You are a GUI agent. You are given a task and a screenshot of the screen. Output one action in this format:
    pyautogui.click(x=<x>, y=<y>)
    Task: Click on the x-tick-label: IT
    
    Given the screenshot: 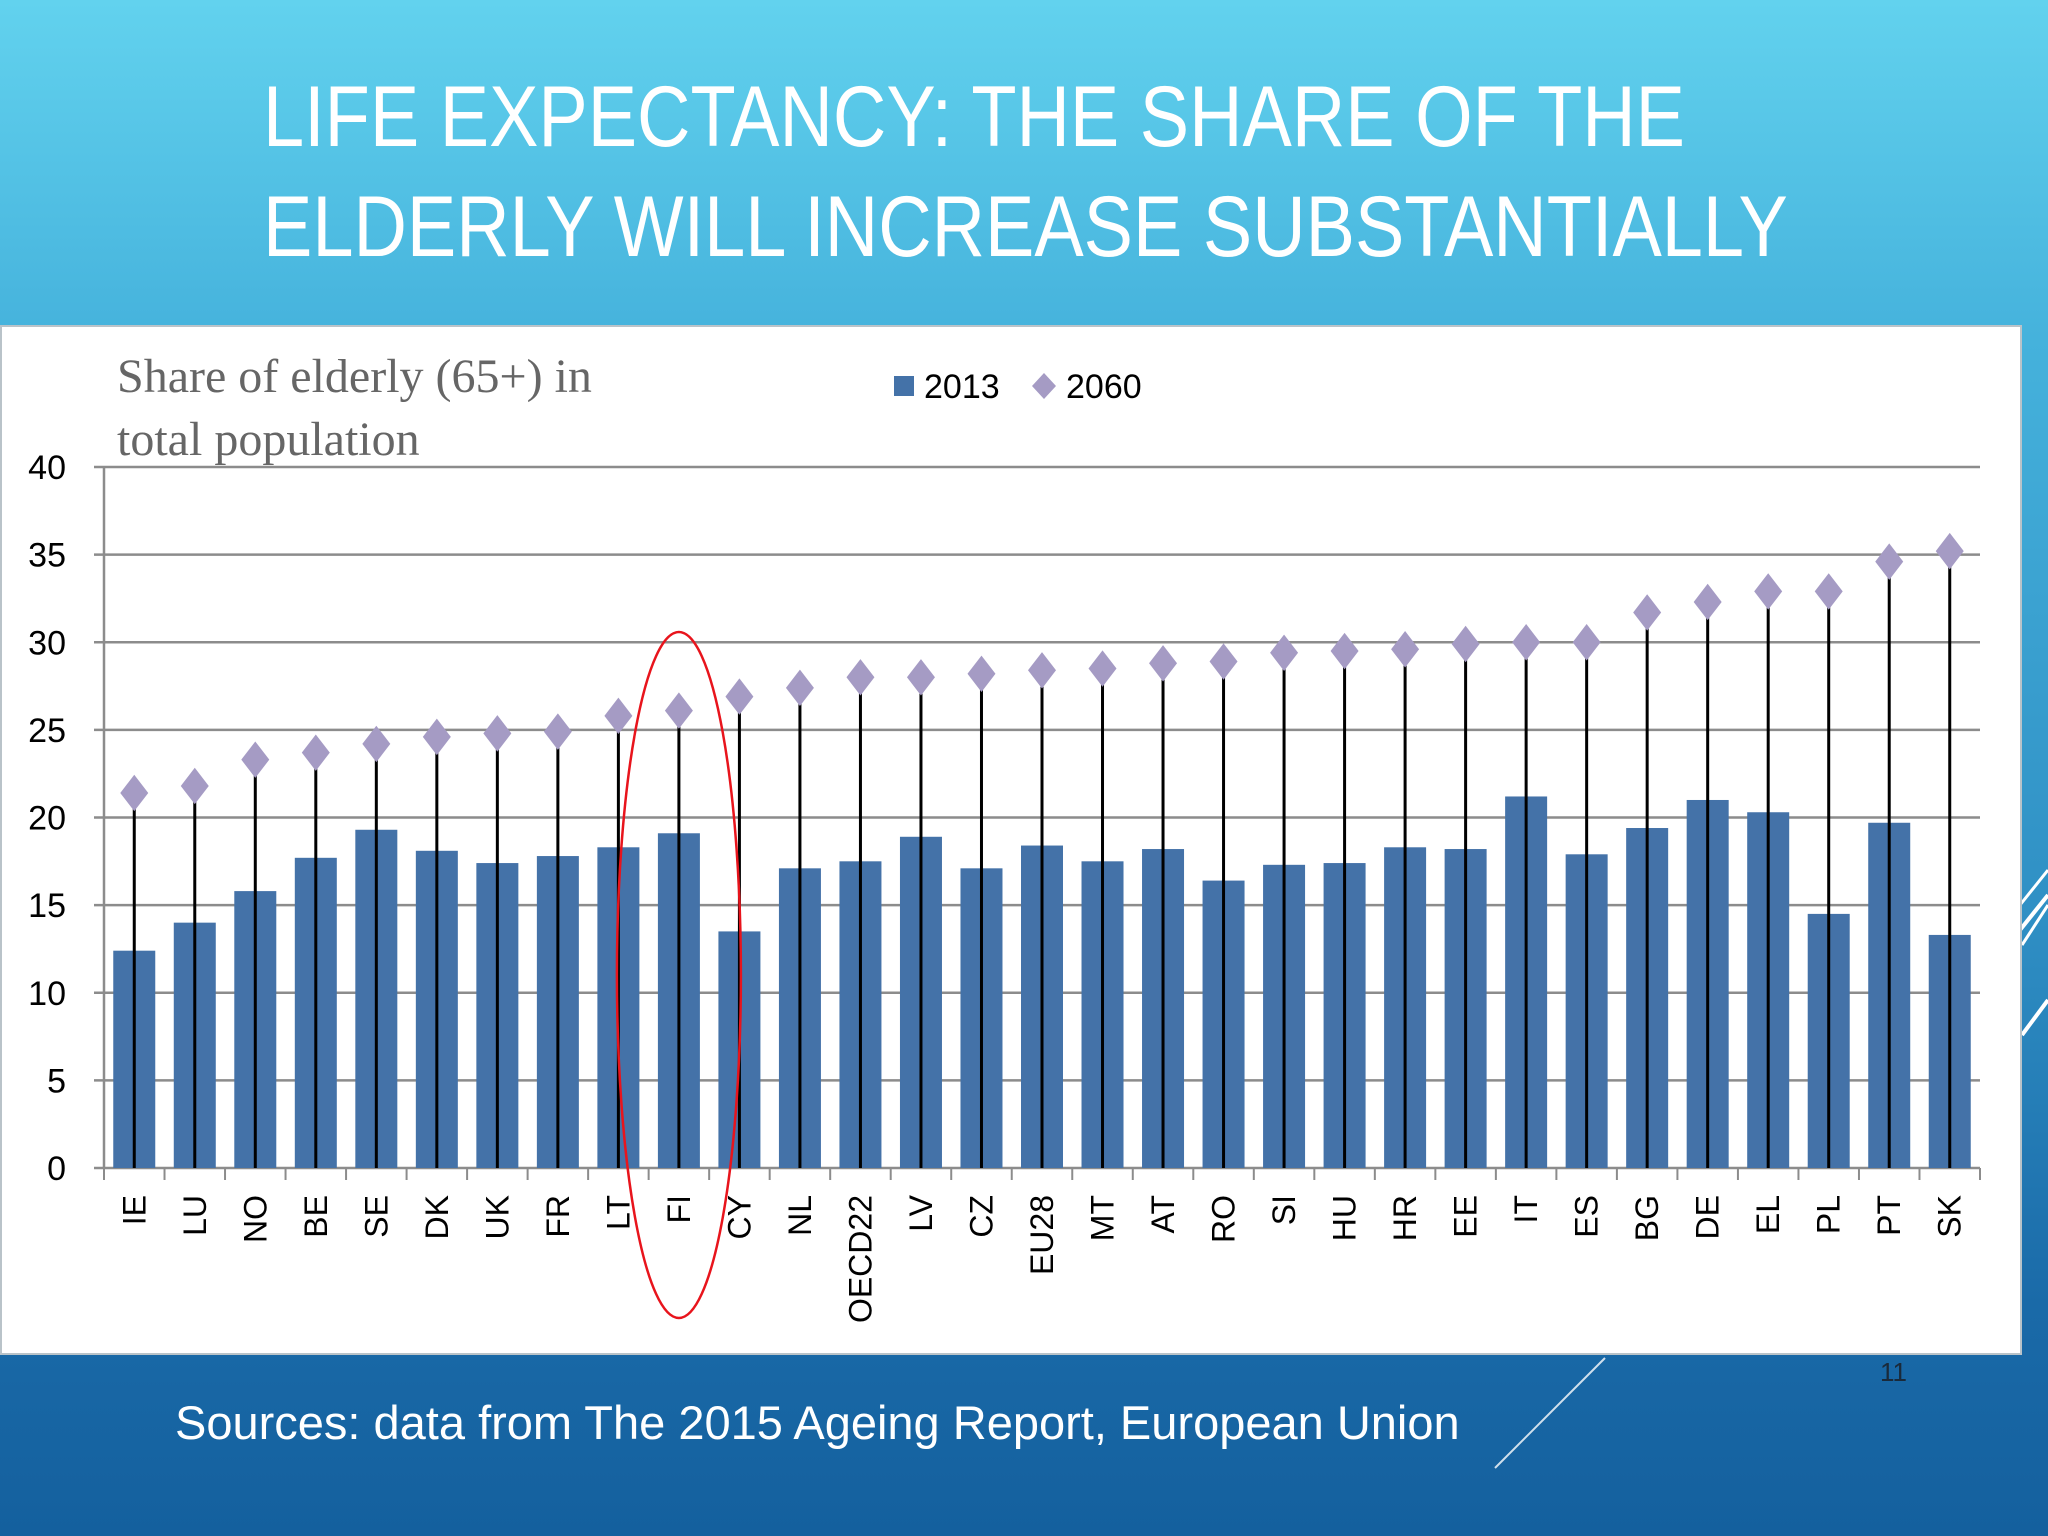 What is the action you would take?
    pyautogui.click(x=1526, y=1209)
    